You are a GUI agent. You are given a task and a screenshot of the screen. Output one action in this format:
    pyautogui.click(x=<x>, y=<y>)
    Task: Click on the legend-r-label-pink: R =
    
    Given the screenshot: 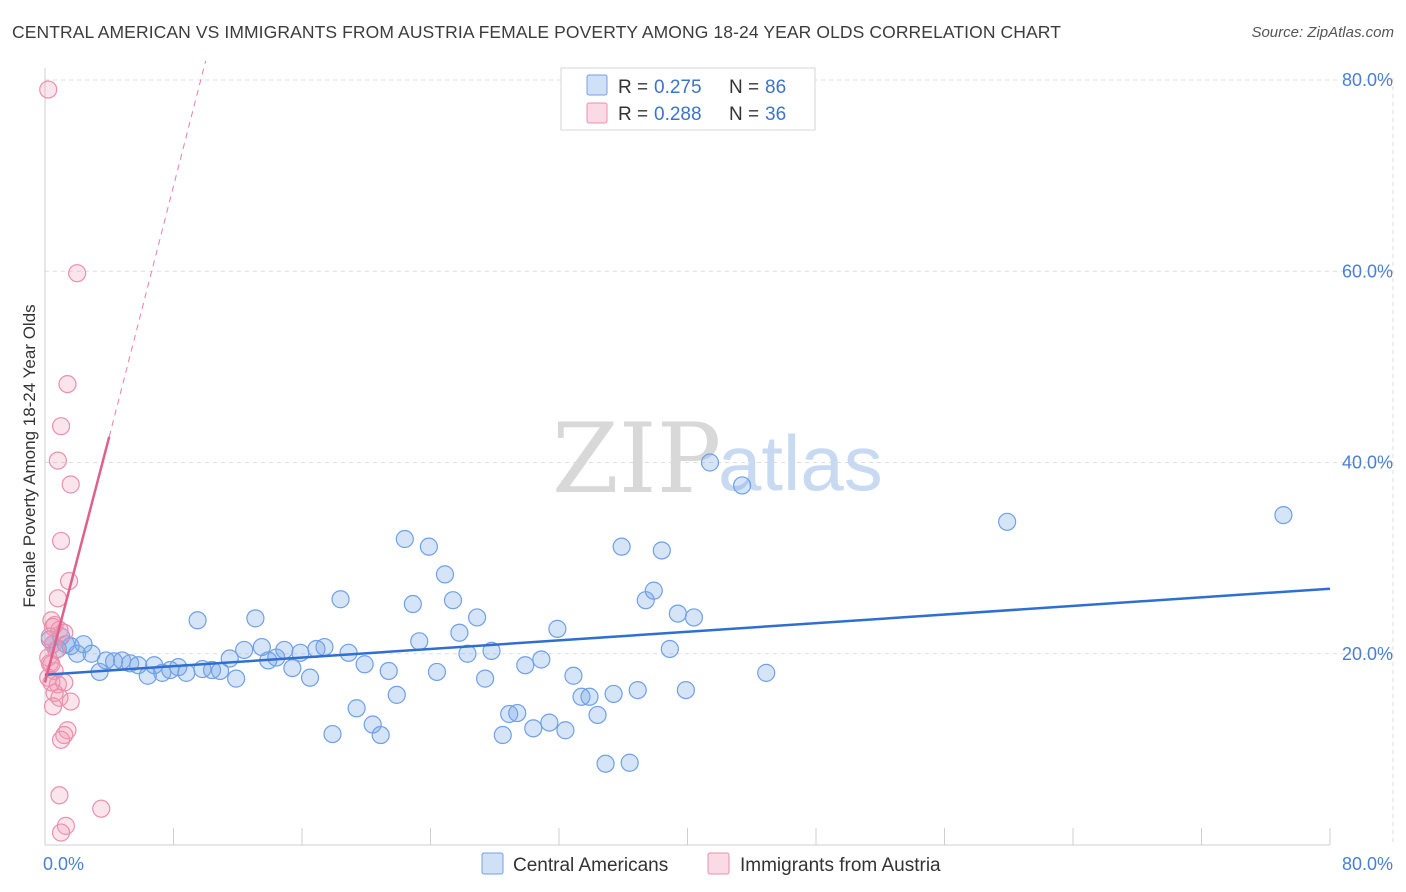 What is the action you would take?
    pyautogui.click(x=633, y=114)
    